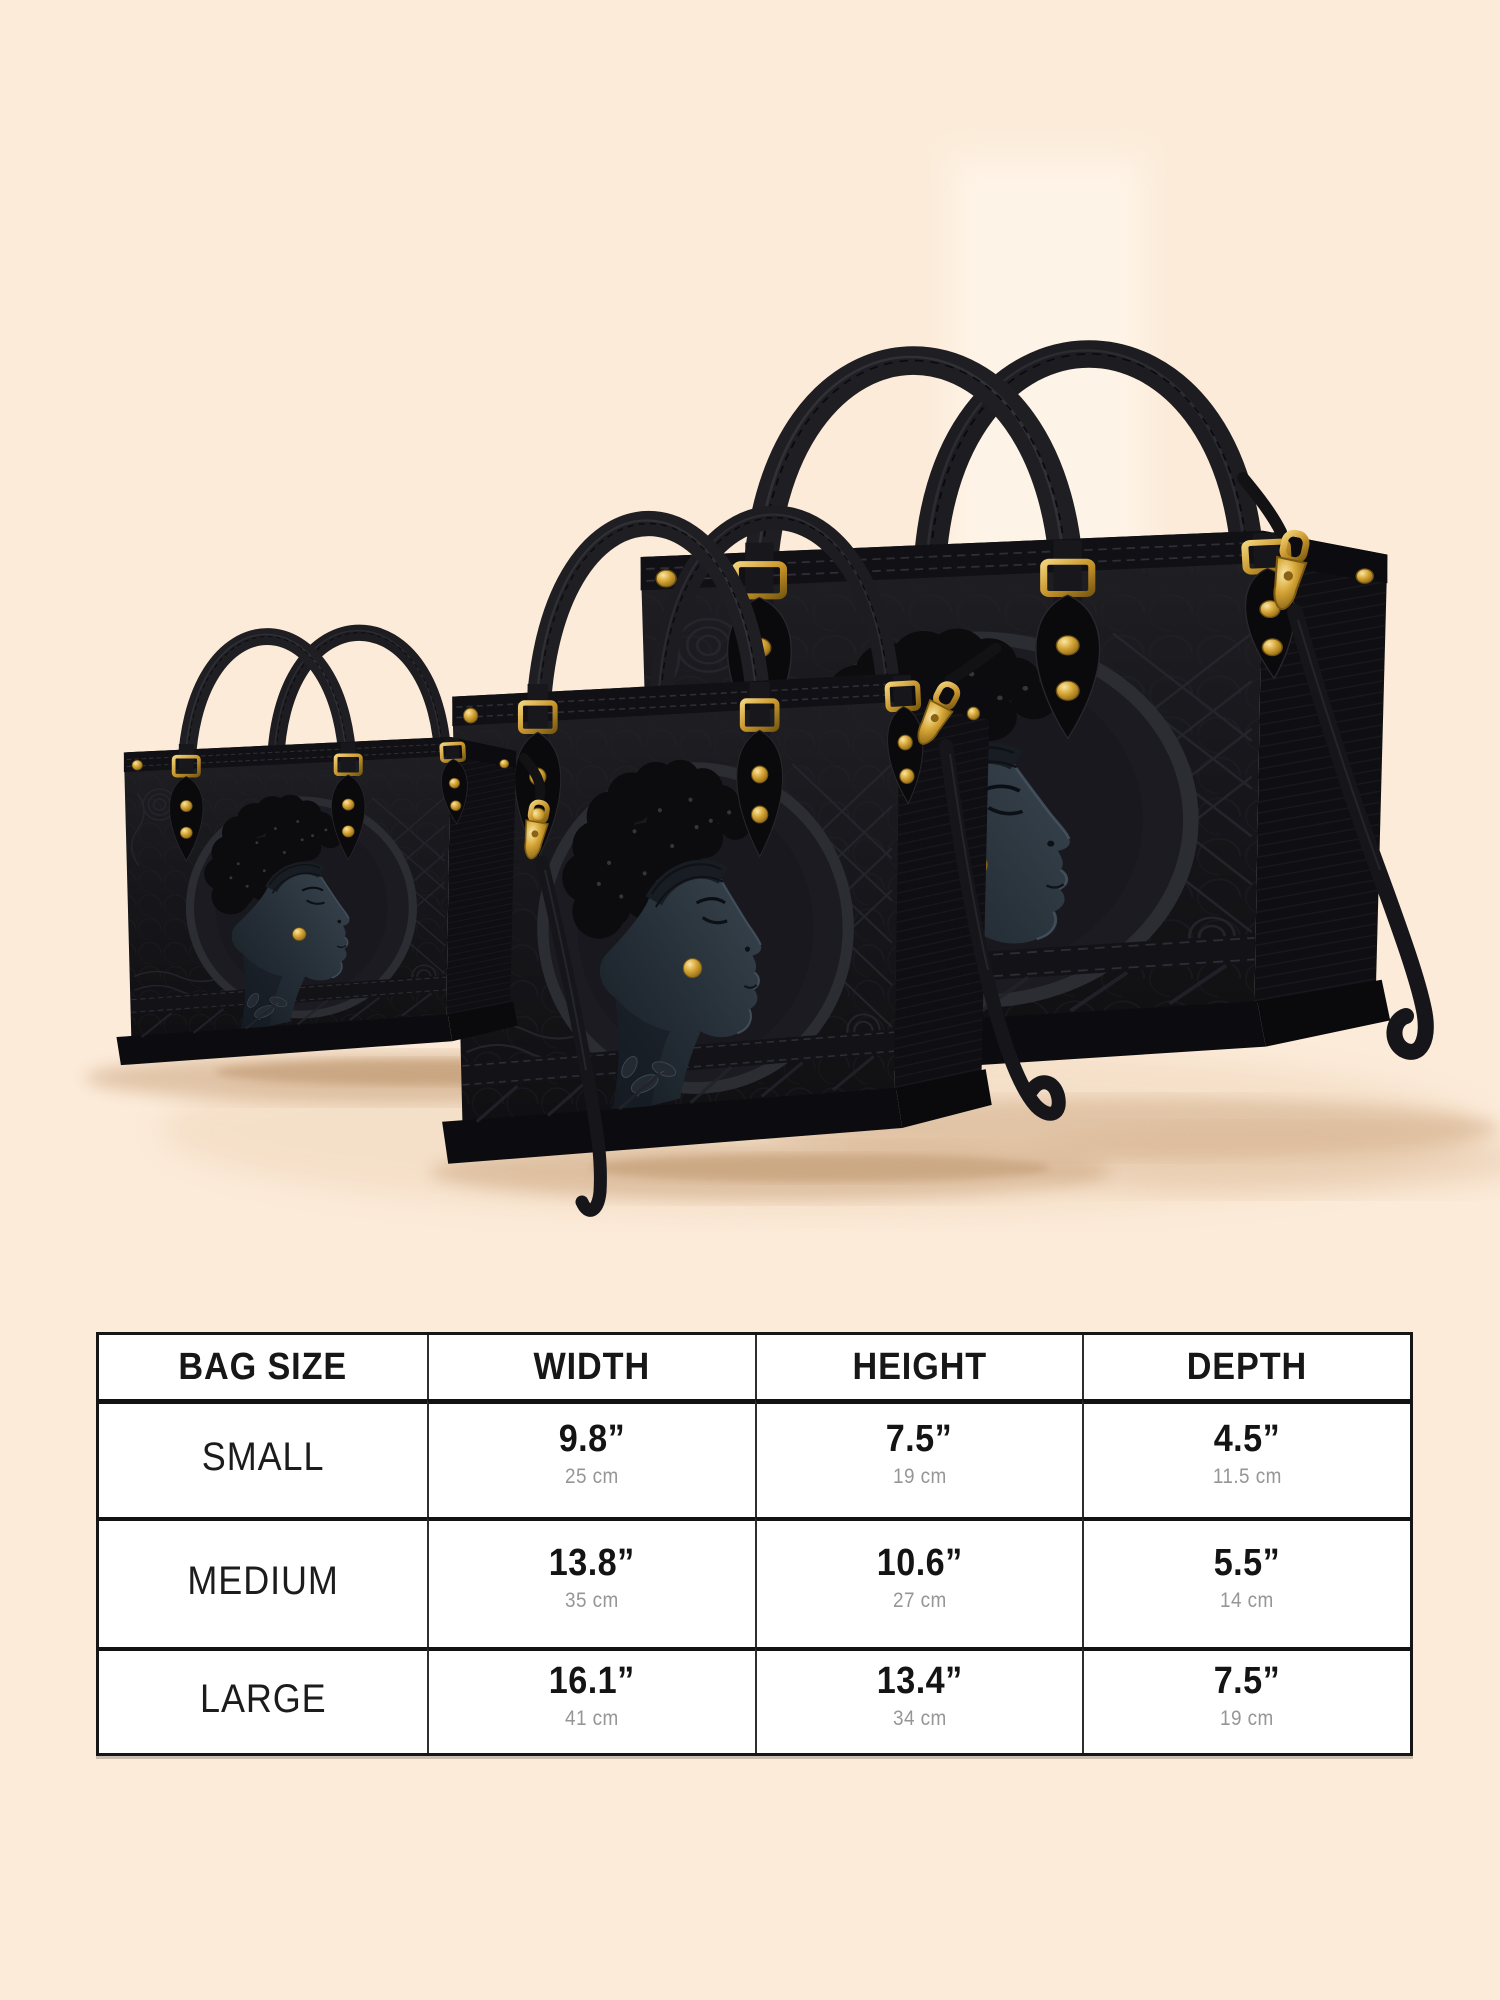 This screenshot has height=2000, width=1500. What do you see at coordinates (263, 1458) in the screenshot?
I see `row-label-small: SMALL` at bounding box center [263, 1458].